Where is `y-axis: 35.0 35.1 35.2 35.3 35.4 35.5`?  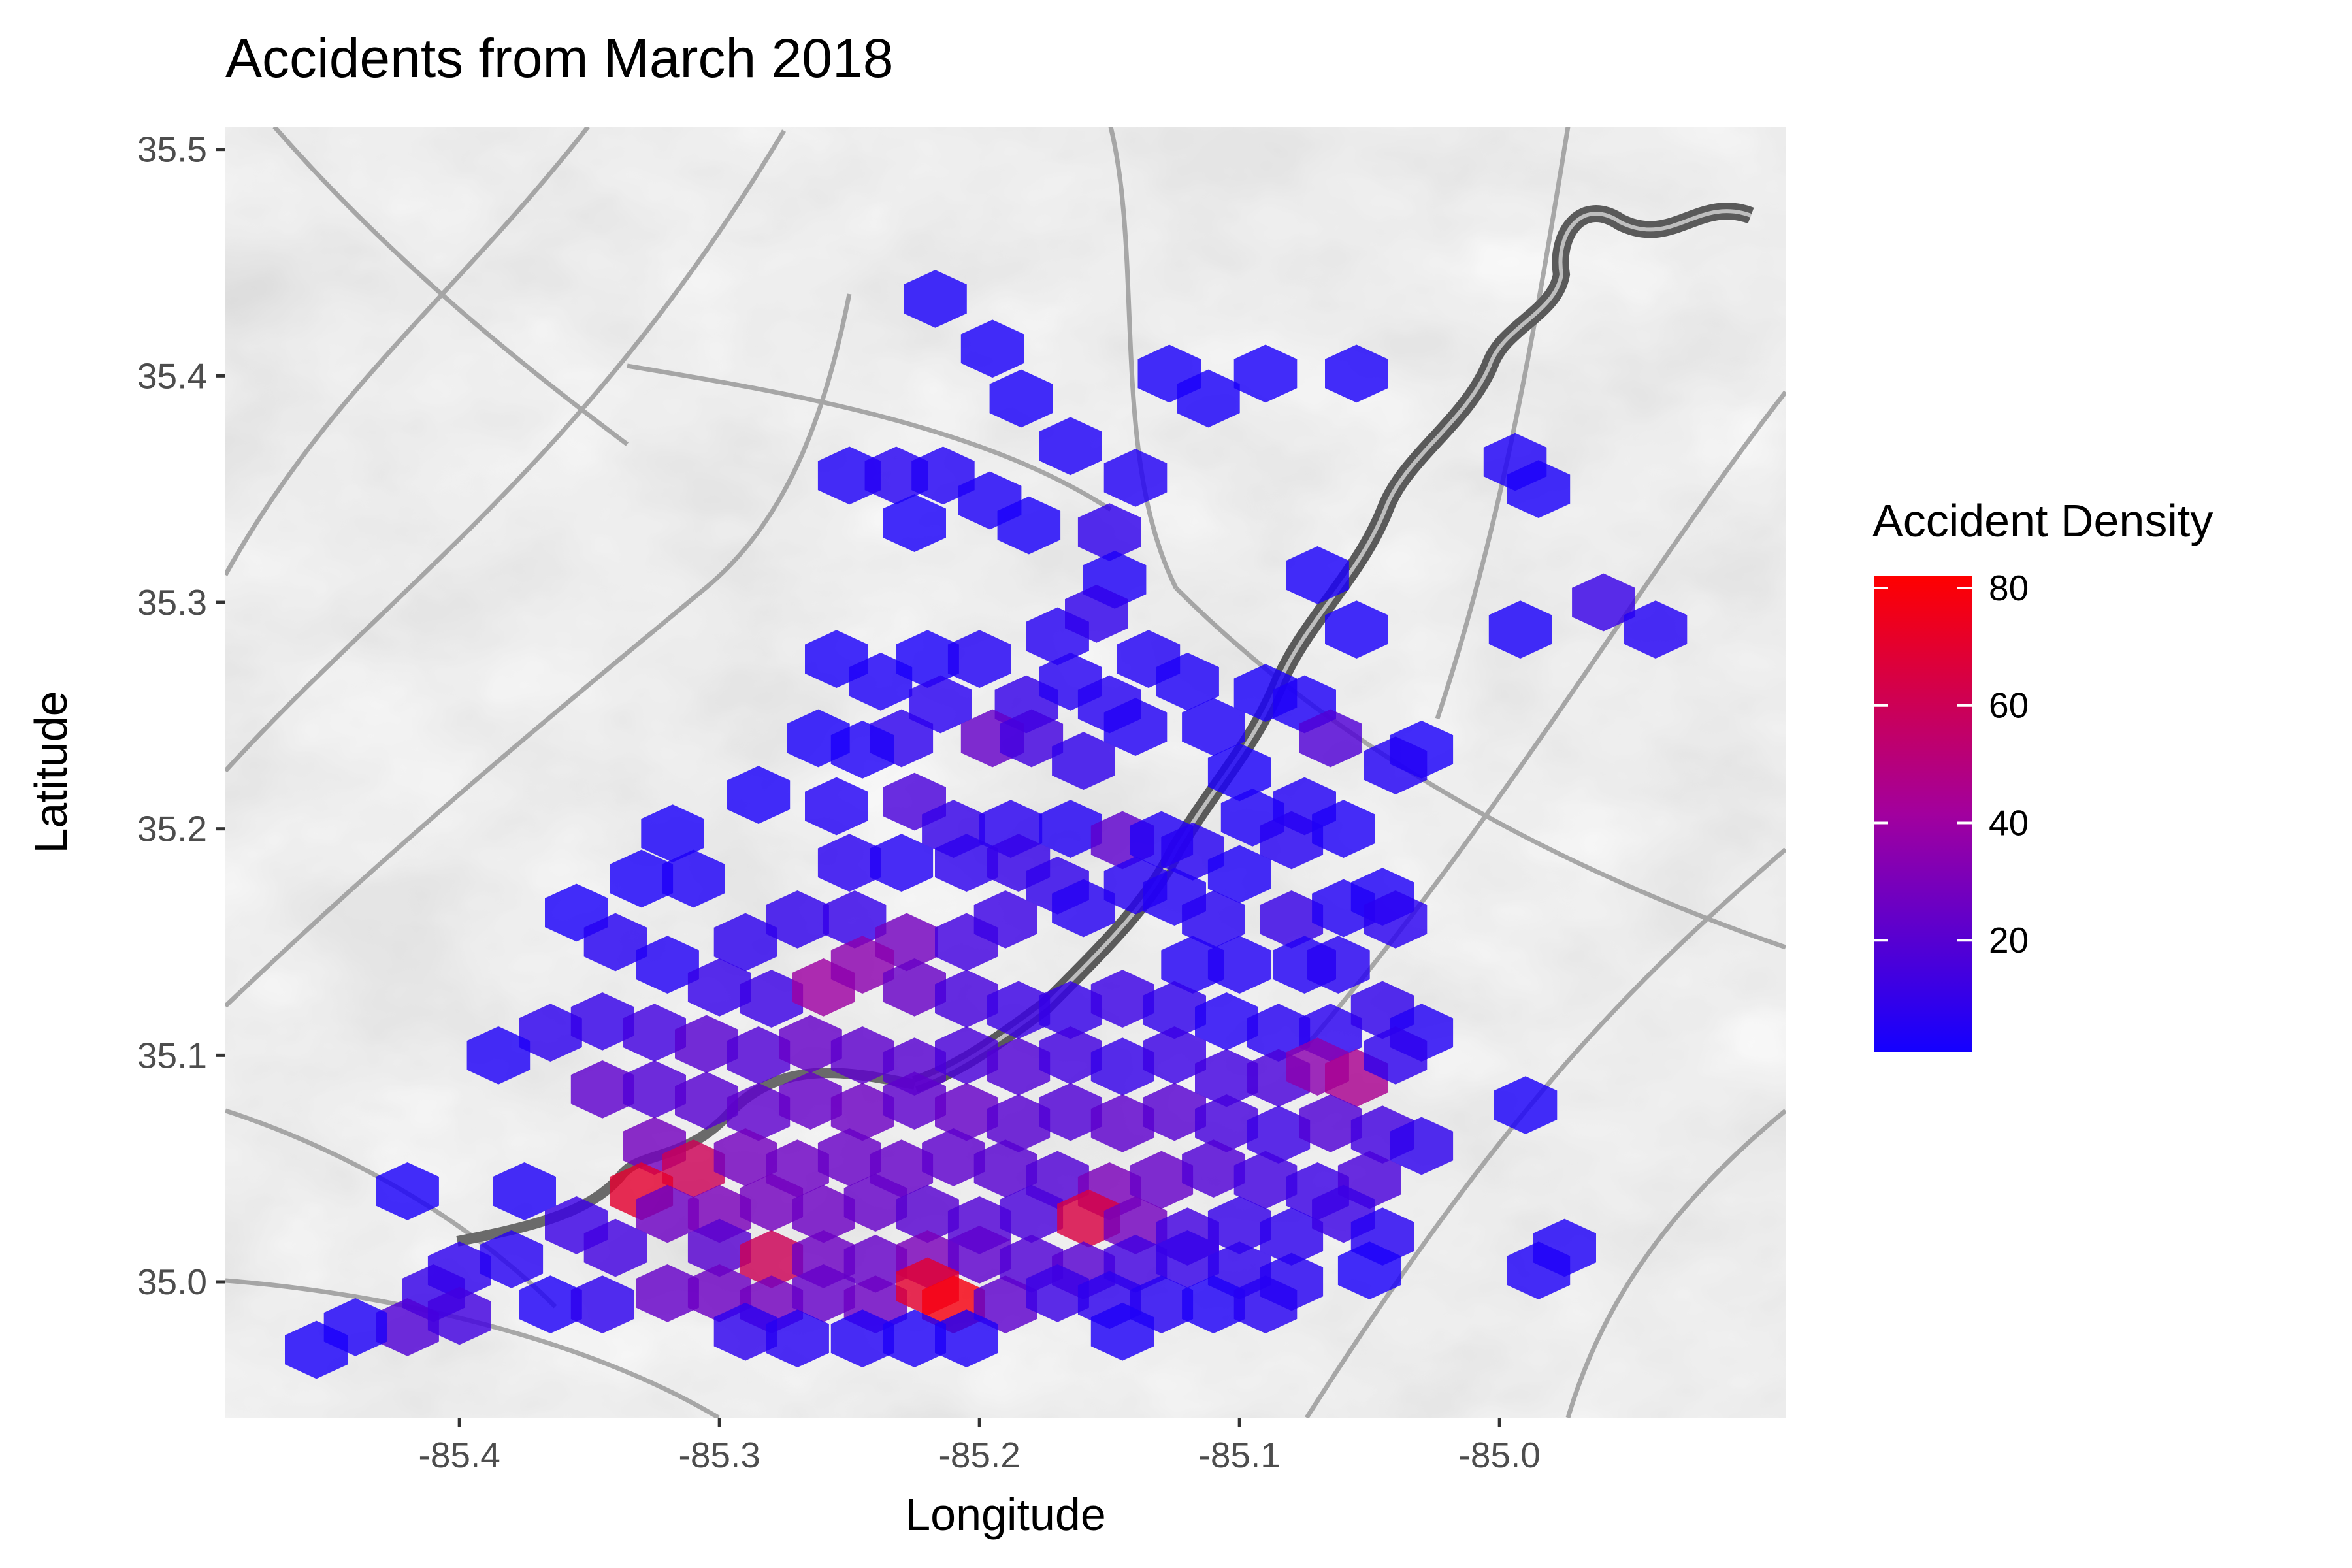 y-axis: 35.0 35.1 35.2 35.3 35.4 35.5 is located at coordinates (181, 715).